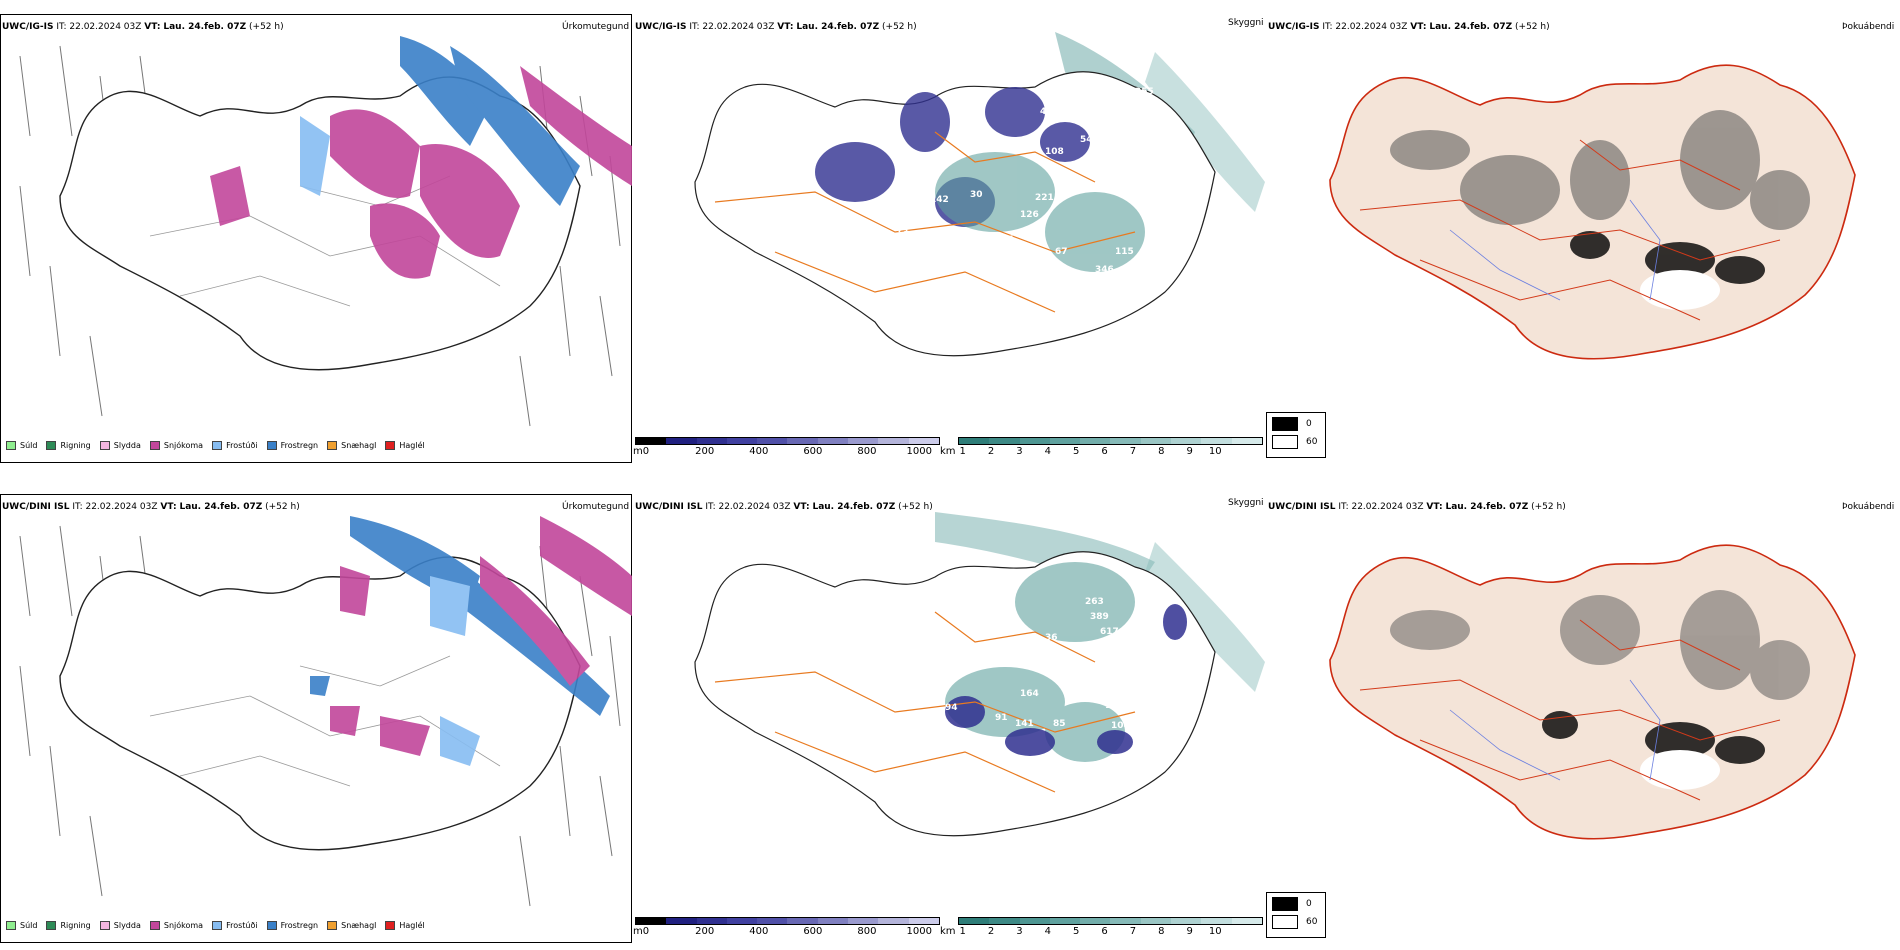  What do you see at coordinates (127, 445) in the screenshot?
I see `legend-label: Slydda` at bounding box center [127, 445].